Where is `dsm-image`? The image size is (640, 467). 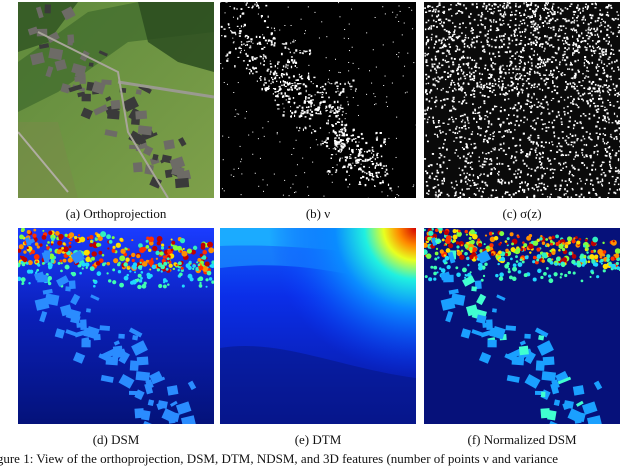 dsm-image is located at coordinates (116, 326).